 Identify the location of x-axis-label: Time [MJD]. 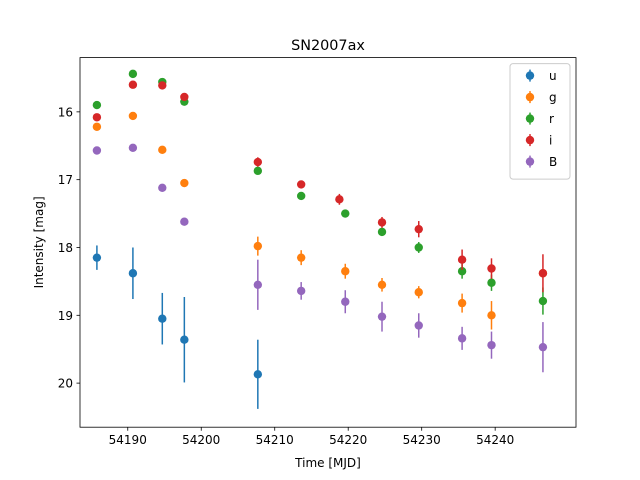
(327, 463).